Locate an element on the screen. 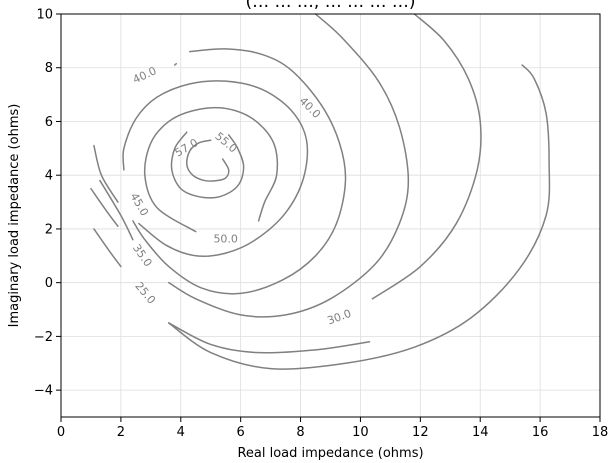  y-tick-label: 6 is located at coordinates (49, 122).